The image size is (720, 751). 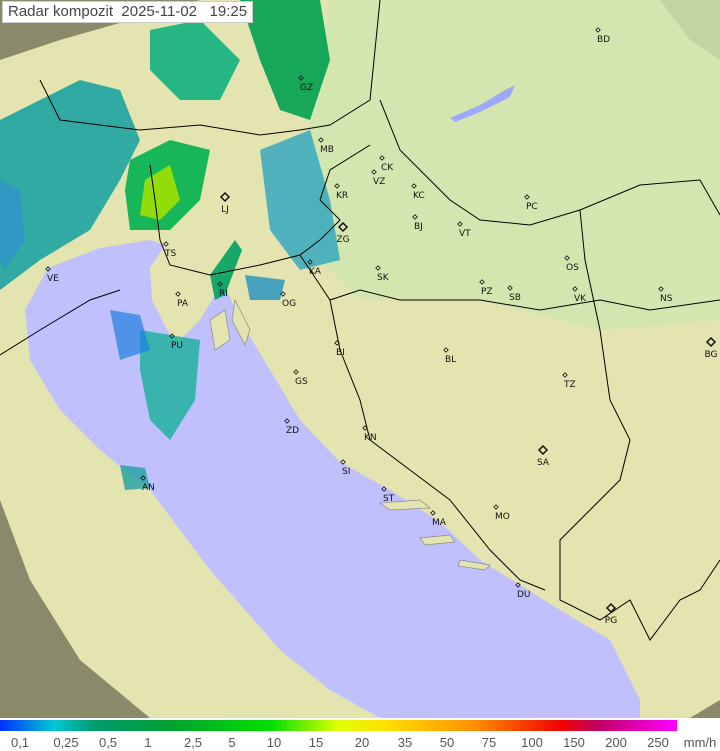 I want to click on city-marker-zg, so click(x=343, y=227).